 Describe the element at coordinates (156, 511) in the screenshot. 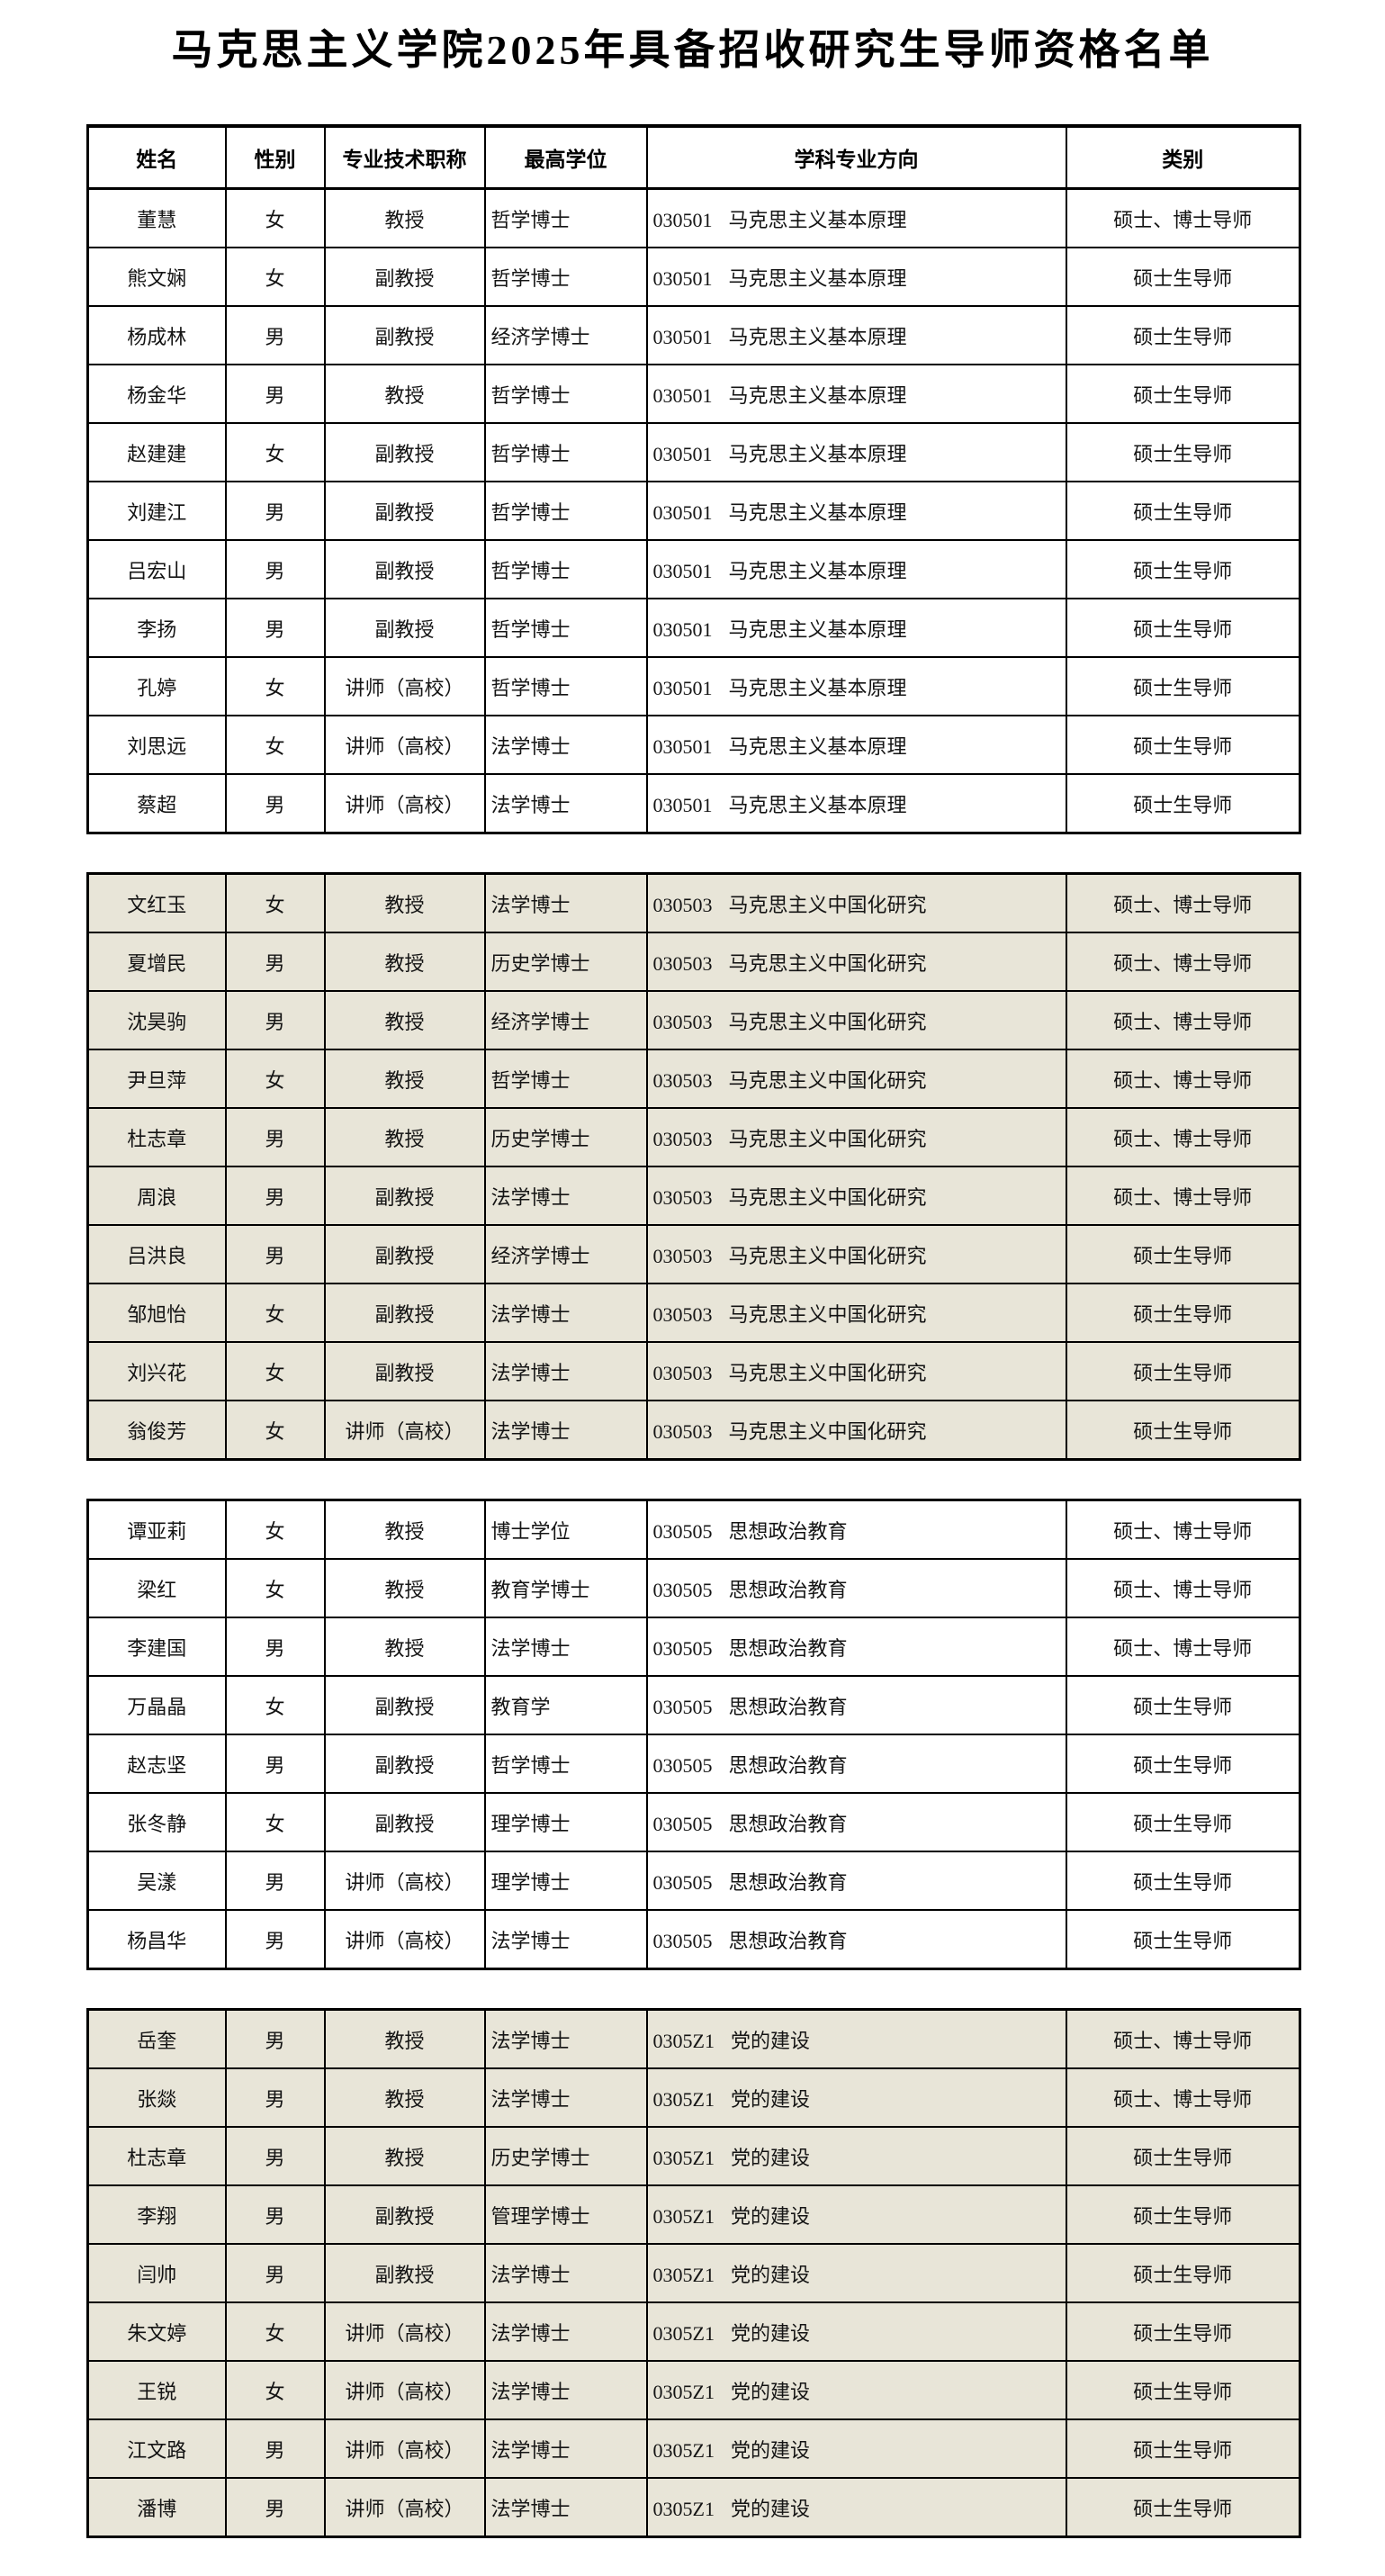

I see `cell-name: 刘建江` at that location.